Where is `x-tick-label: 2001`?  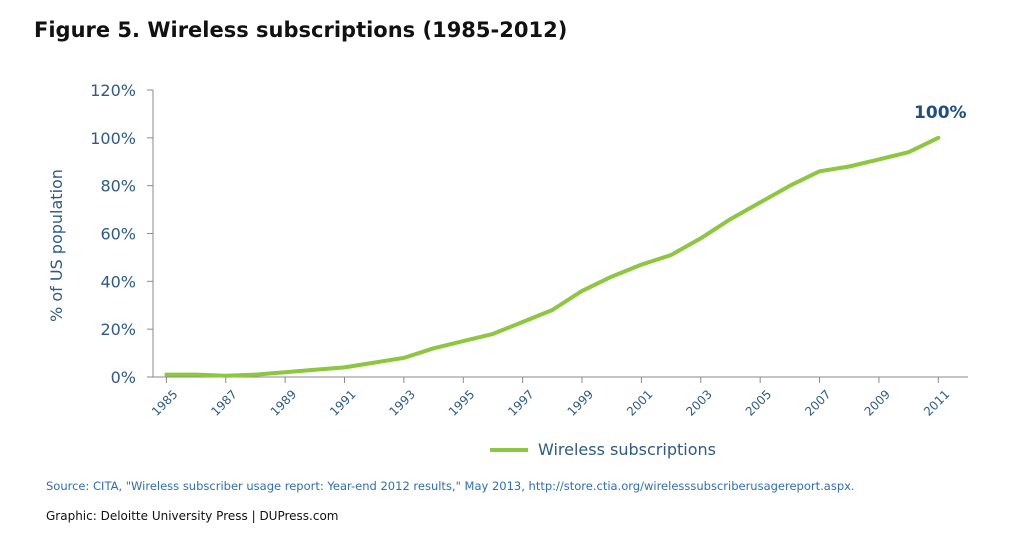 x-tick-label: 2001 is located at coordinates (639, 402).